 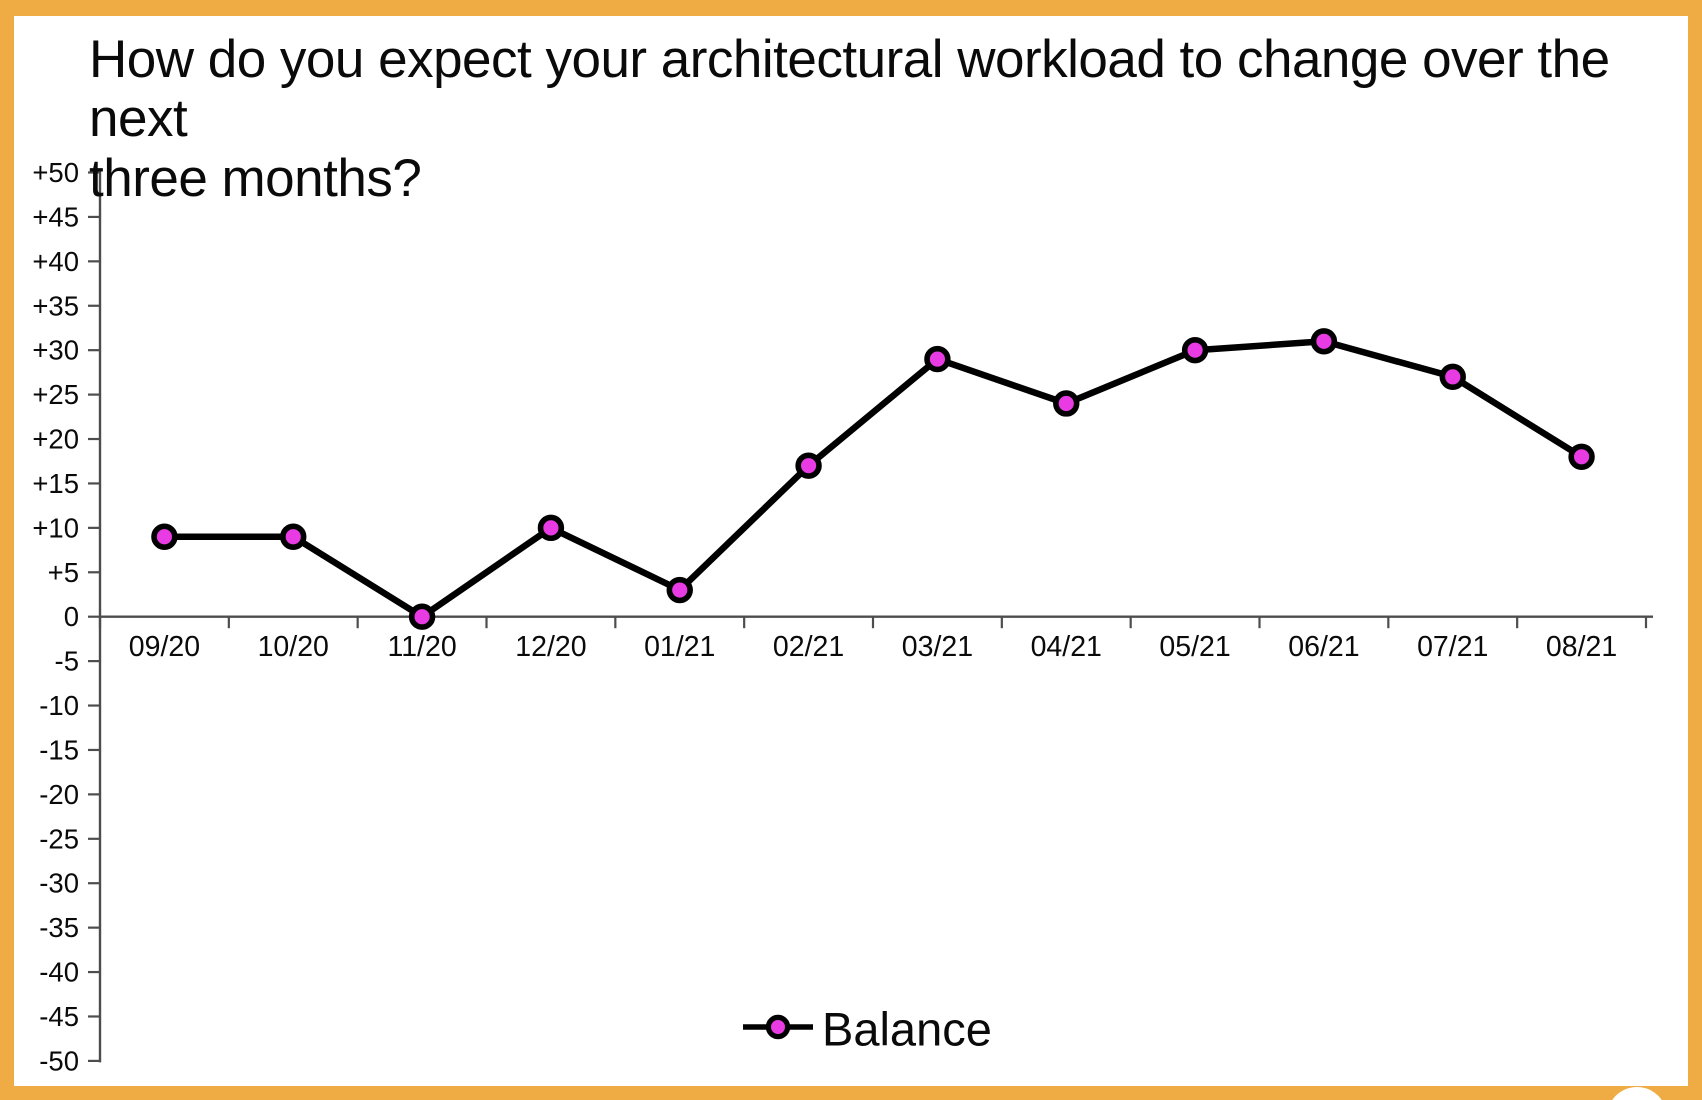 What do you see at coordinates (55, 483) in the screenshot?
I see `y-tick-label: +15` at bounding box center [55, 483].